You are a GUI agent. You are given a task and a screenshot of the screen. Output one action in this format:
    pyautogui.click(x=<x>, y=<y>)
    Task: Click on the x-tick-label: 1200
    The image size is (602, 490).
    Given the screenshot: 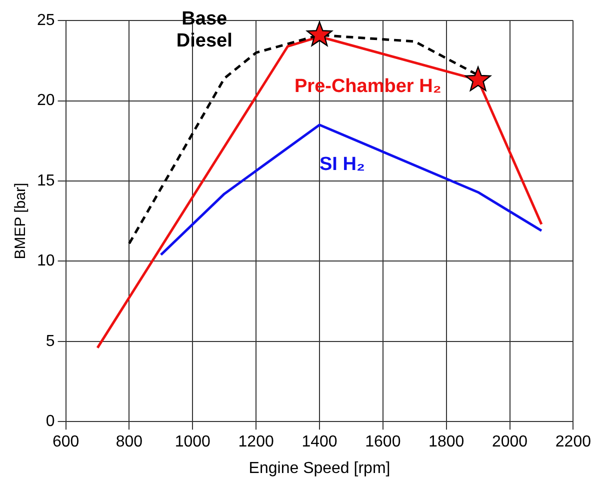 What is the action you would take?
    pyautogui.click(x=256, y=442)
    